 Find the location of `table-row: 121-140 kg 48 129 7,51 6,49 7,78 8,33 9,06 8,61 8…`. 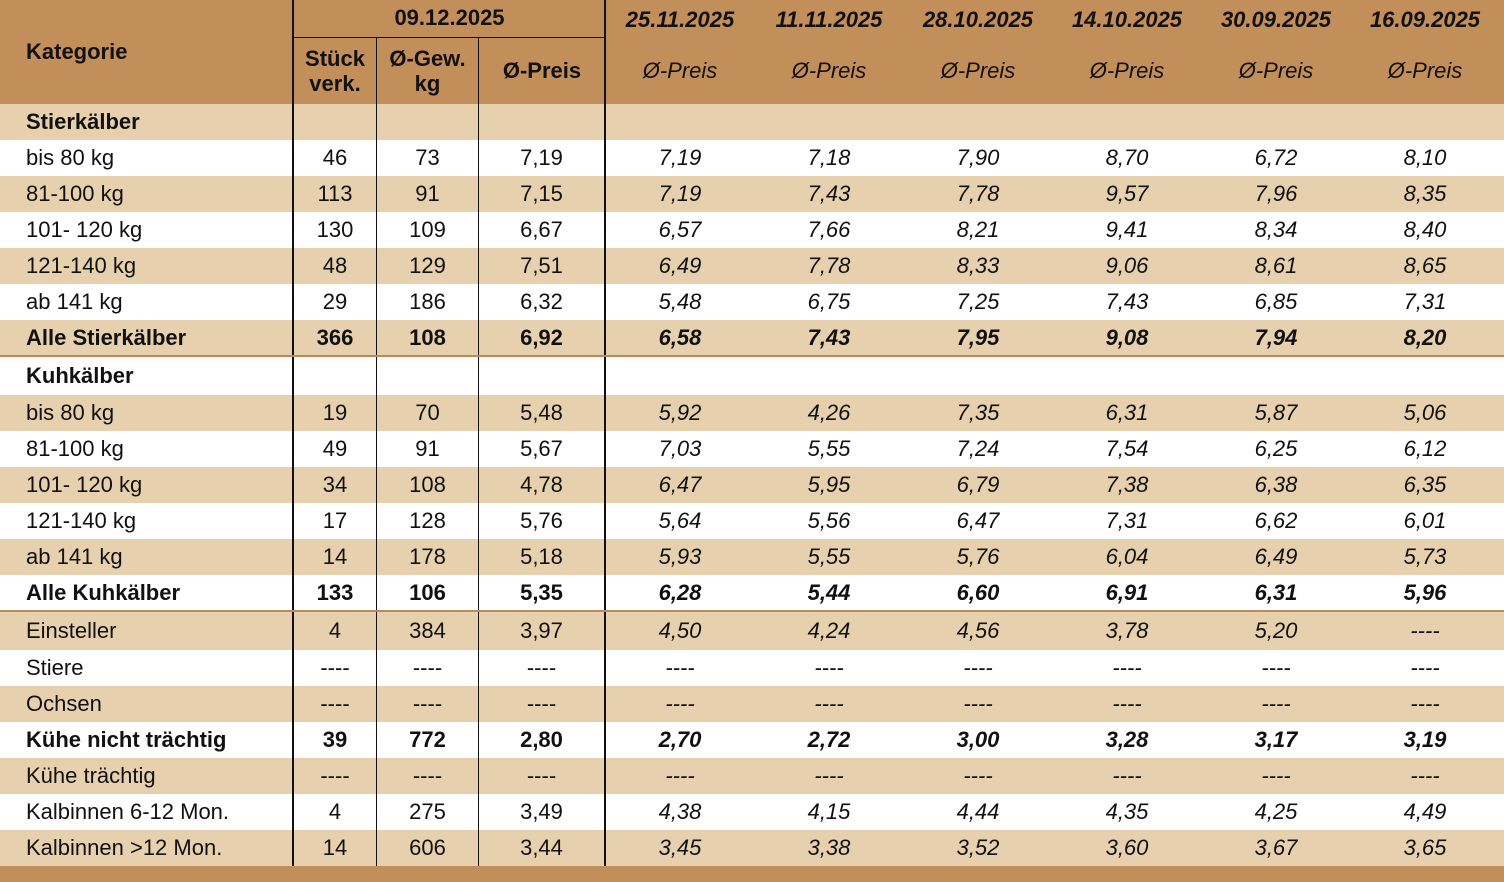

table-row: 121-140 kg 48 129 7,51 6,49 7,78 8,33 9,06 8,61 8… is located at coordinates (752, 266).